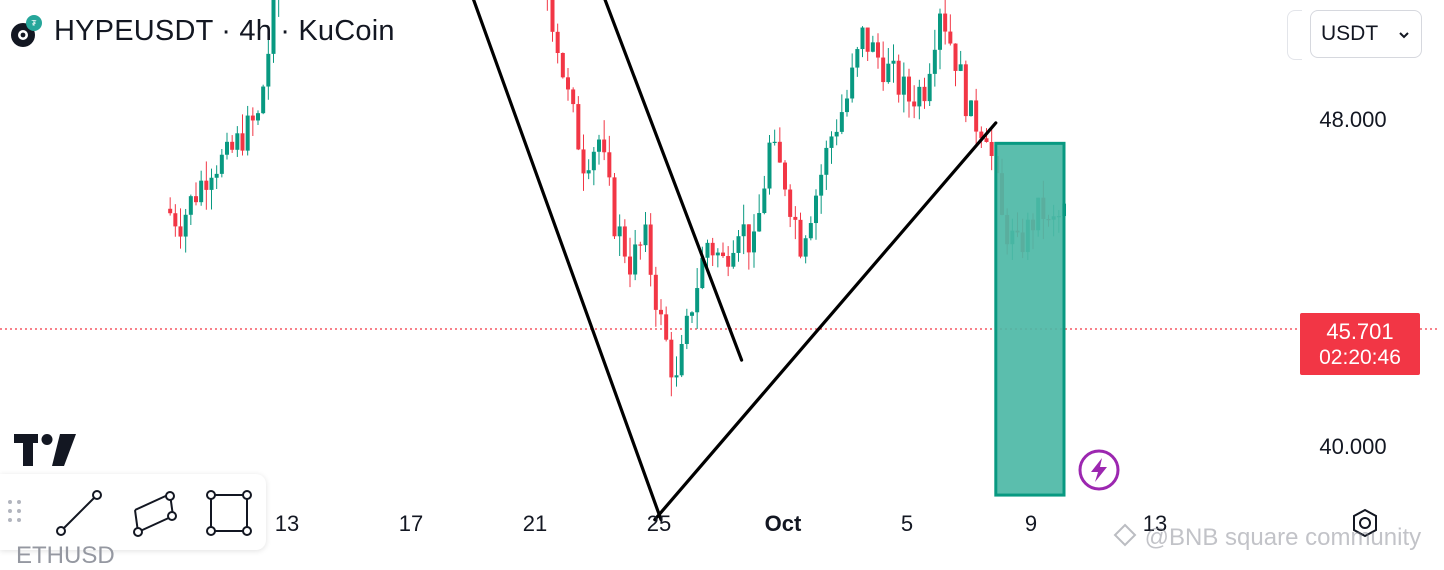  Describe the element at coordinates (535, 523) in the screenshot. I see `time-axis-label: 21` at that location.